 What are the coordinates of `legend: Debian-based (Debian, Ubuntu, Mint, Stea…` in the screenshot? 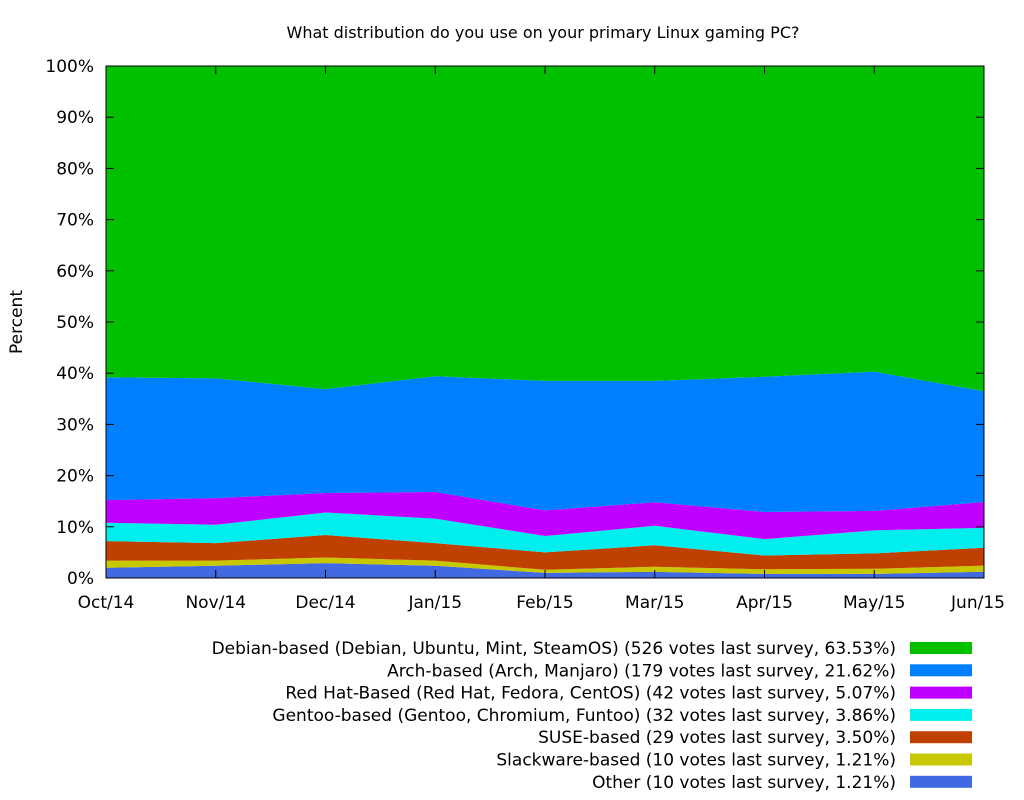 It's located at (592, 716).